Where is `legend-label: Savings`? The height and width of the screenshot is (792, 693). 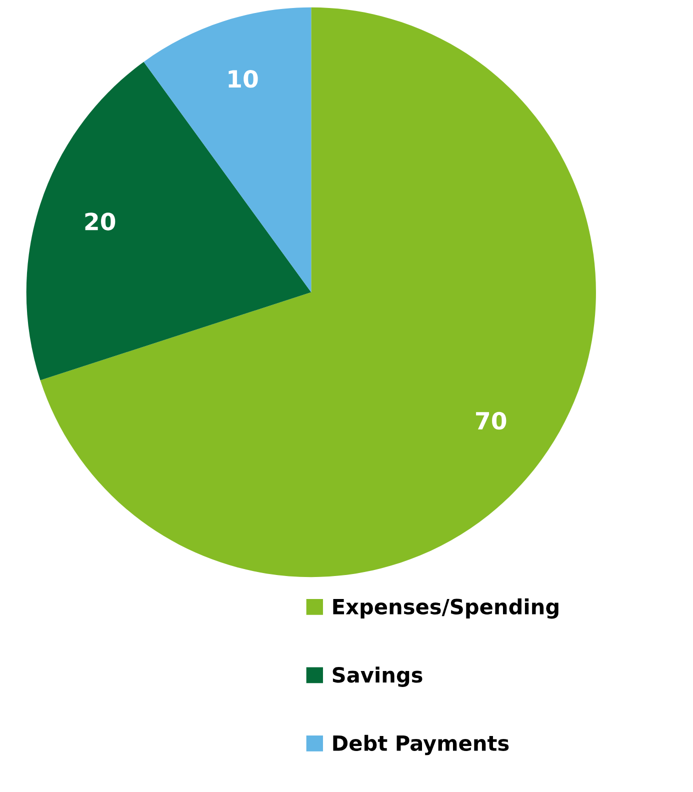 legend-label: Savings is located at coordinates (377, 676).